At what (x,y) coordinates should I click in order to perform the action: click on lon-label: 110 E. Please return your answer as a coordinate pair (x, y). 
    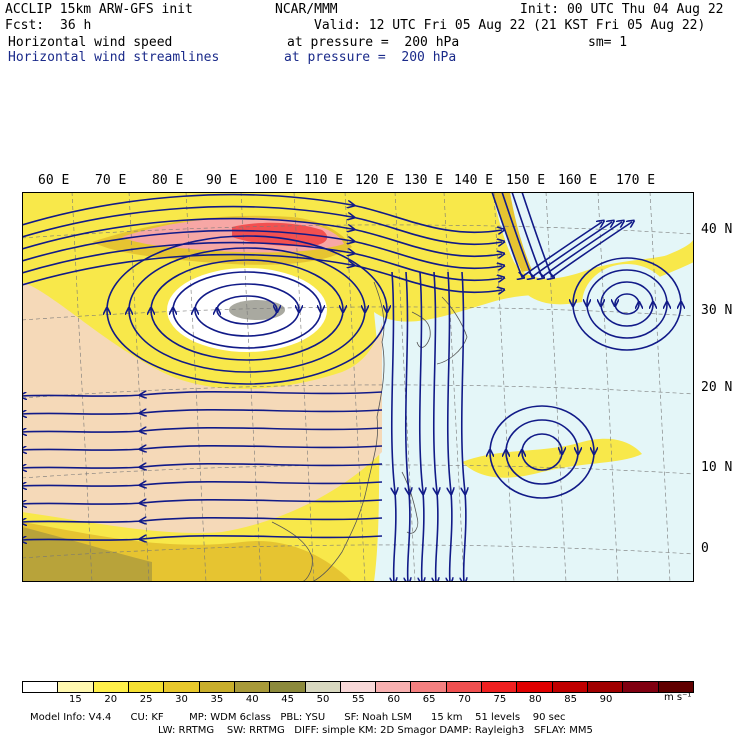
    Looking at the image, I should click on (324, 180).